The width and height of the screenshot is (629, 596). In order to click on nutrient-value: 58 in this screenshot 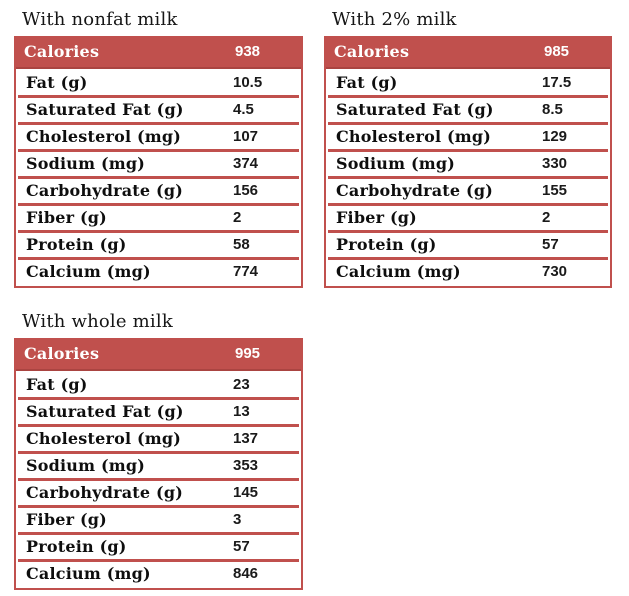, I will do `click(241, 244)`.